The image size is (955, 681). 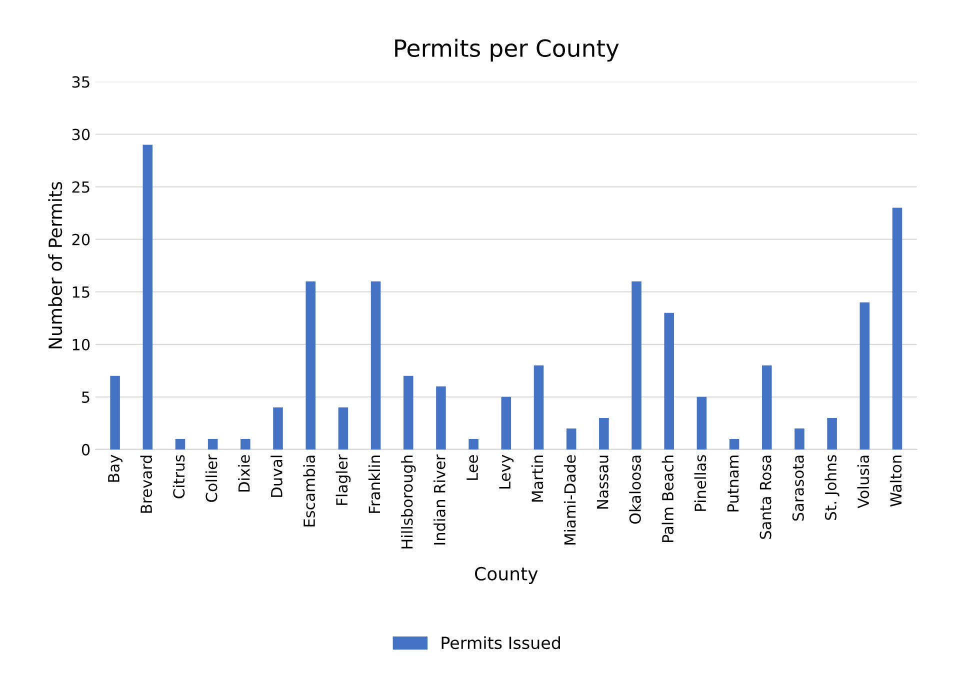 I want to click on y-tick-label: 15, so click(x=81, y=292).